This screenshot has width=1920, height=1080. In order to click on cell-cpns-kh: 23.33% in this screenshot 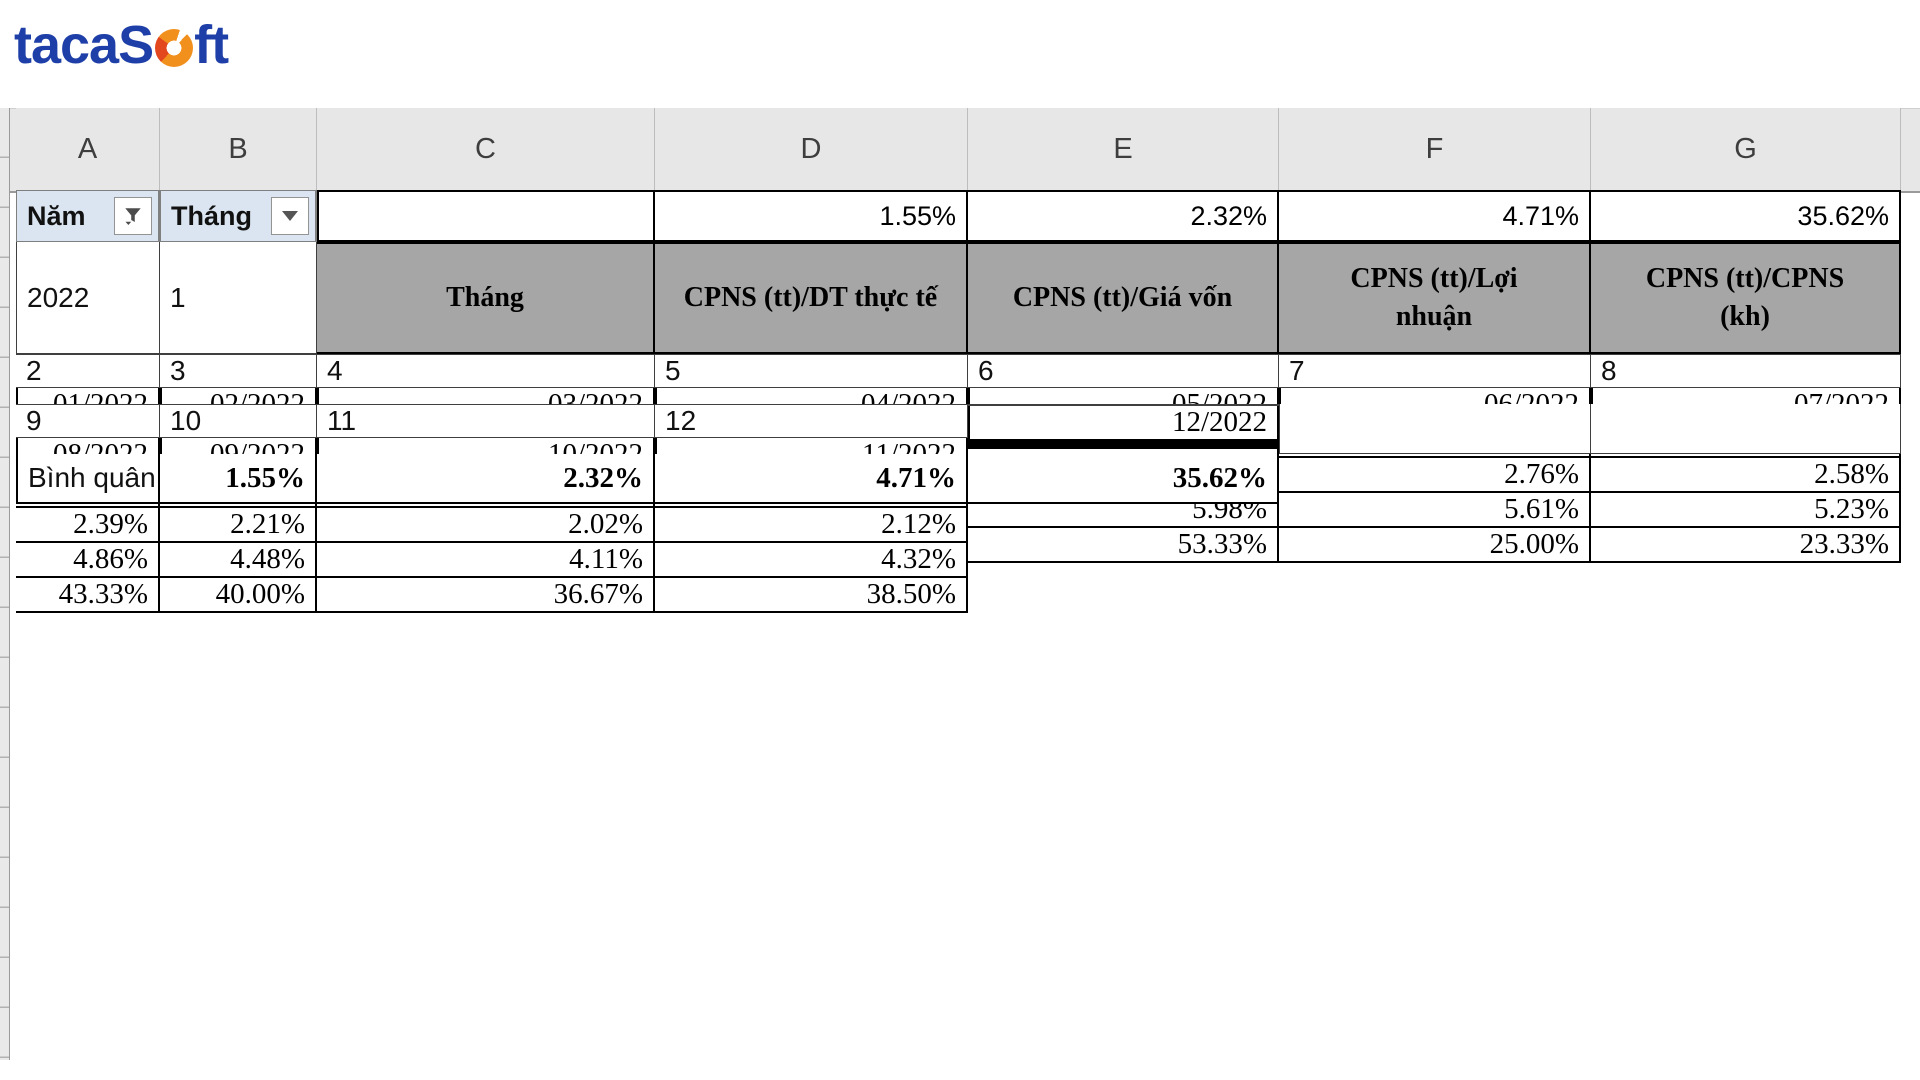, I will do `click(1746, 545)`.